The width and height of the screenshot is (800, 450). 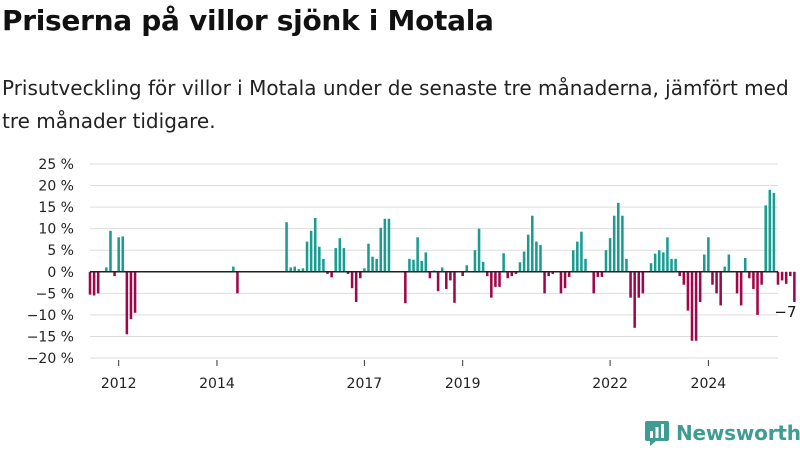 I want to click on y-tick-label: 15 %, so click(x=56, y=208).